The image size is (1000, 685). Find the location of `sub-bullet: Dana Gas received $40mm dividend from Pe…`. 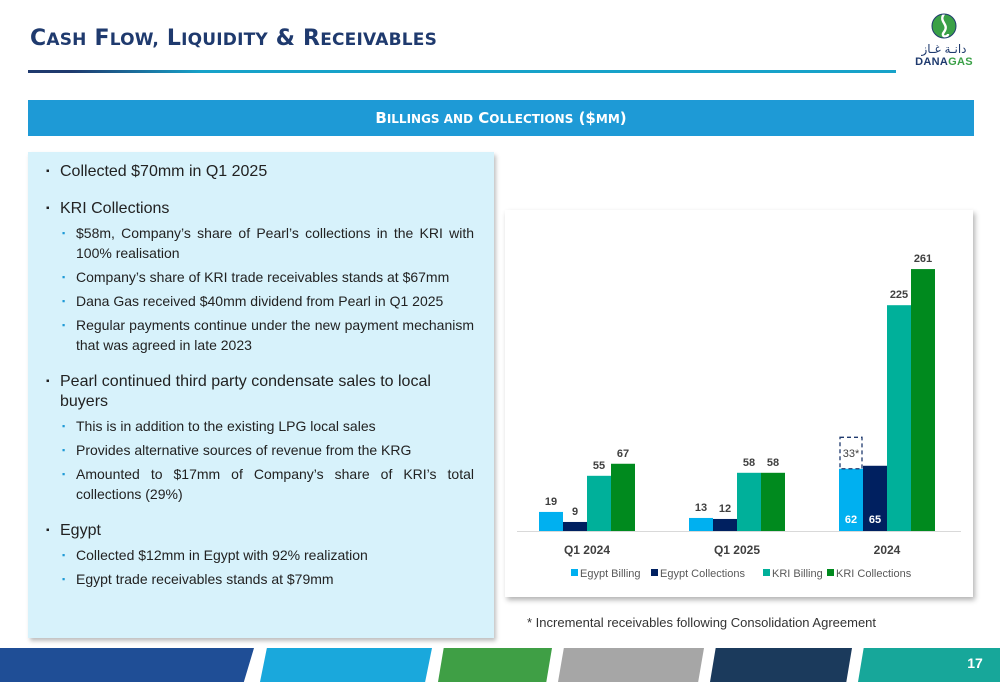

sub-bullet: Dana Gas received $40mm dividend from Pe… is located at coordinates (260, 301).